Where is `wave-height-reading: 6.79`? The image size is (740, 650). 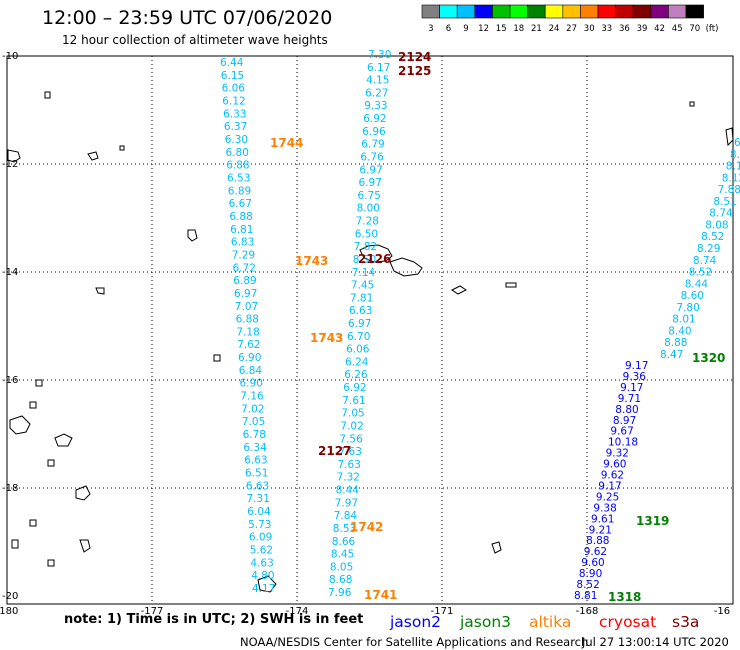
wave-height-reading: 6.79 is located at coordinates (372, 145).